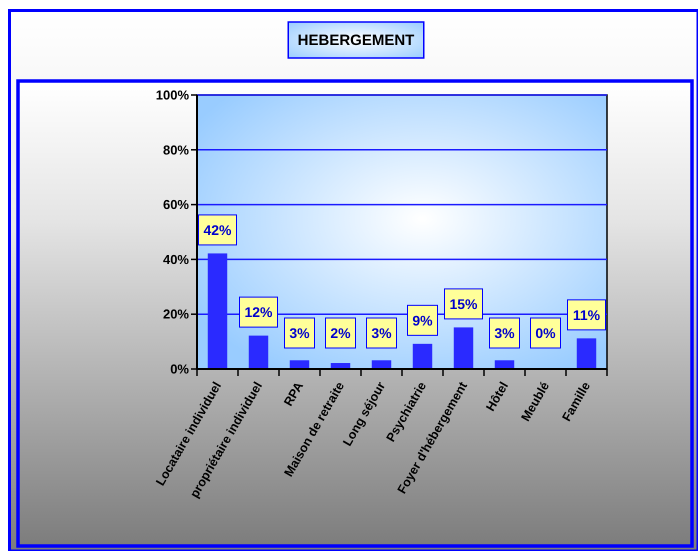  I want to click on data-label: 15%, so click(463, 304).